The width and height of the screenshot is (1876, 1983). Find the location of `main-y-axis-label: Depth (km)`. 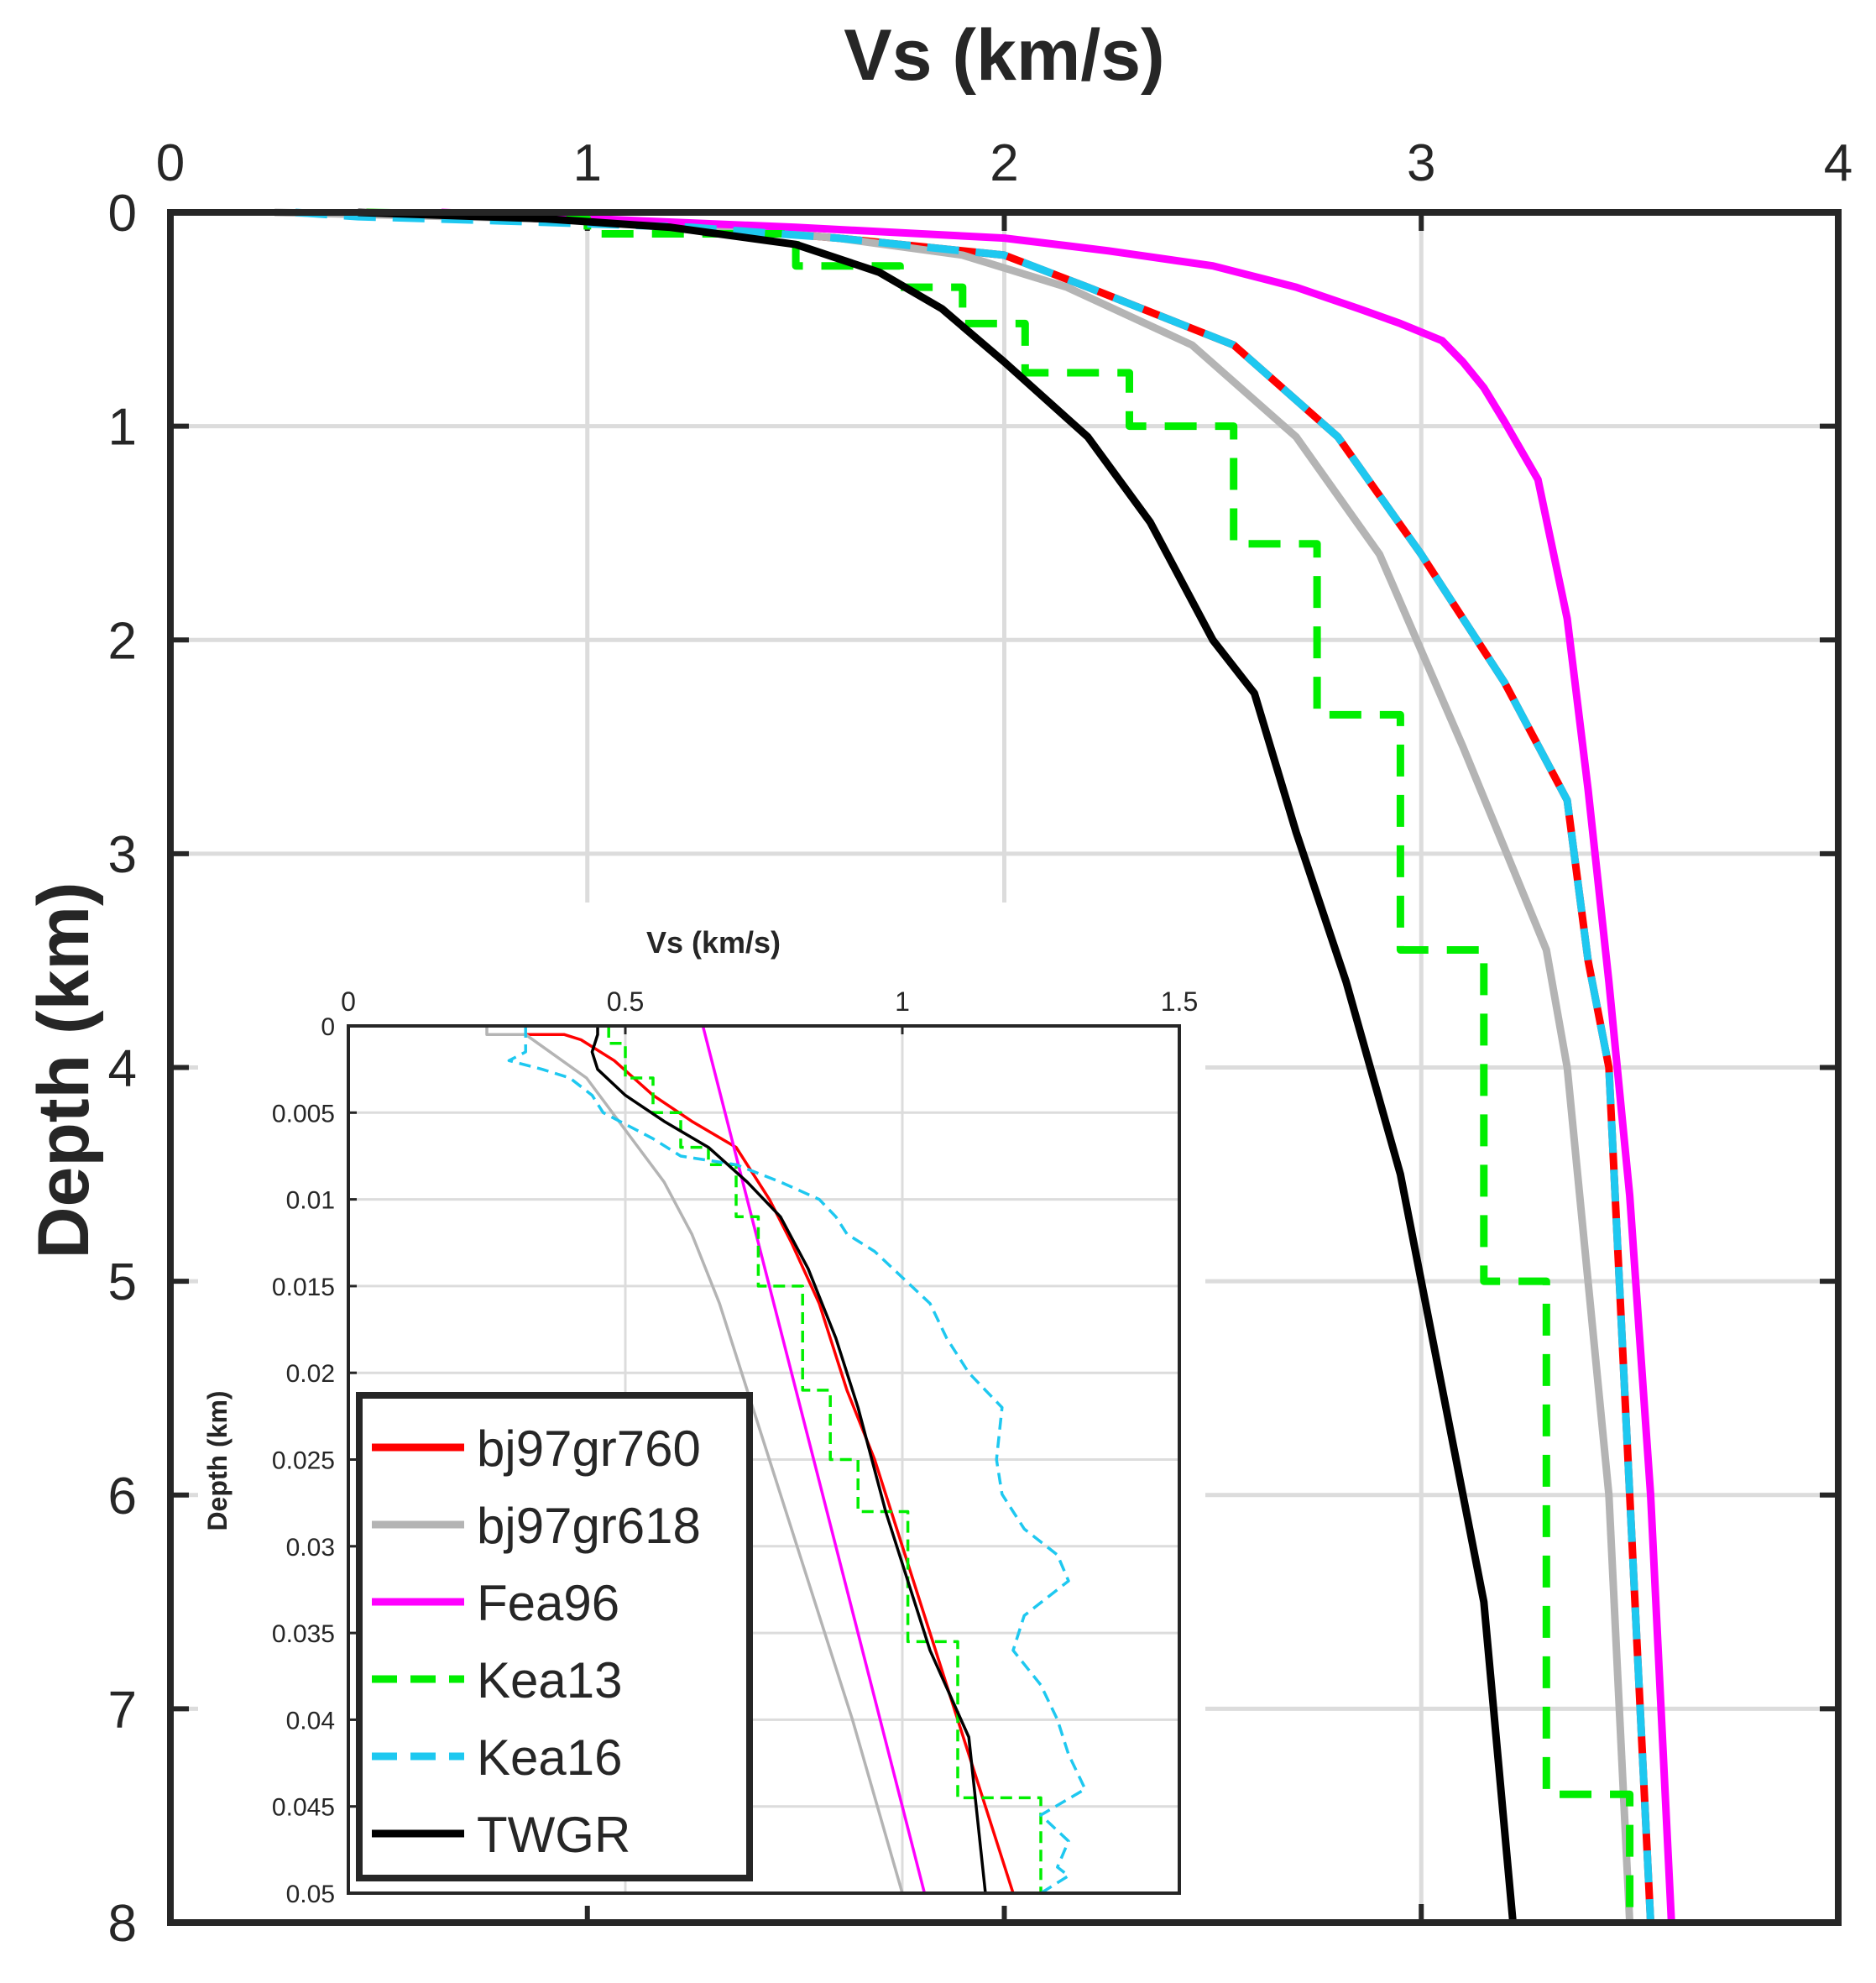

main-y-axis-label: Depth (km) is located at coordinates (64, 1070).